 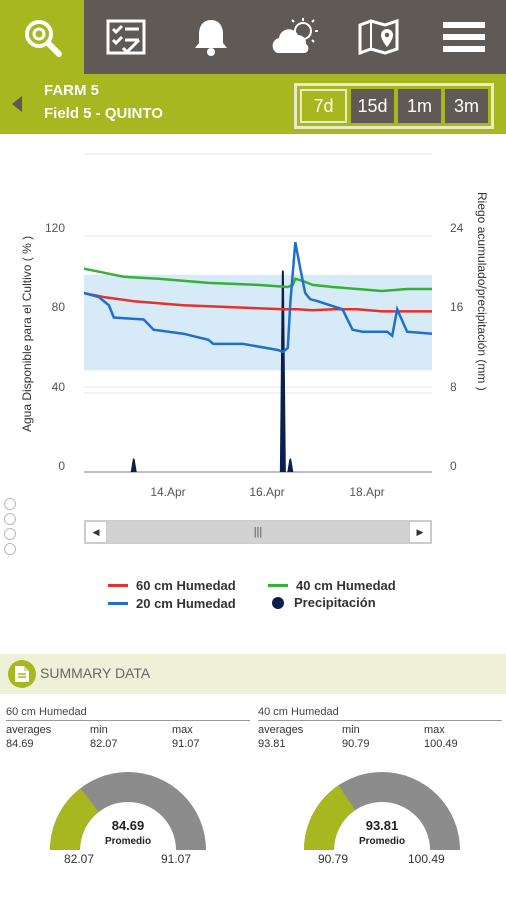 I want to click on search-icon, so click(x=44, y=38).